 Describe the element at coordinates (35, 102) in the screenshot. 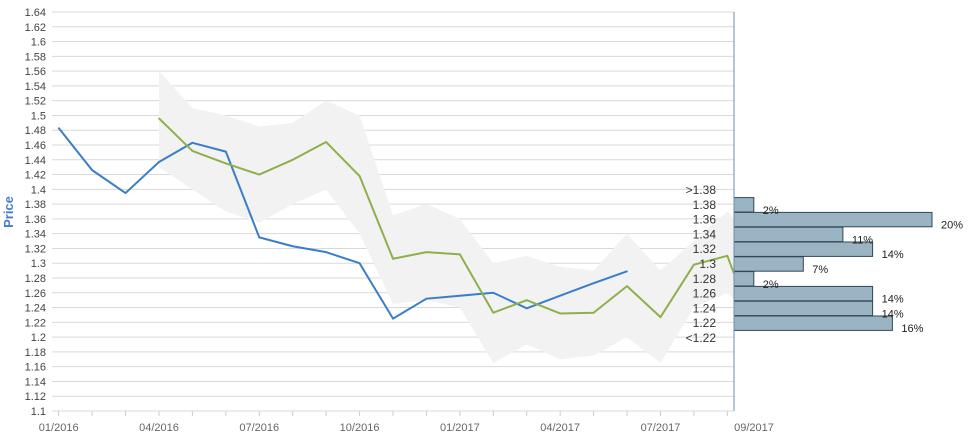

I see `y-tick-label: 1.52` at that location.